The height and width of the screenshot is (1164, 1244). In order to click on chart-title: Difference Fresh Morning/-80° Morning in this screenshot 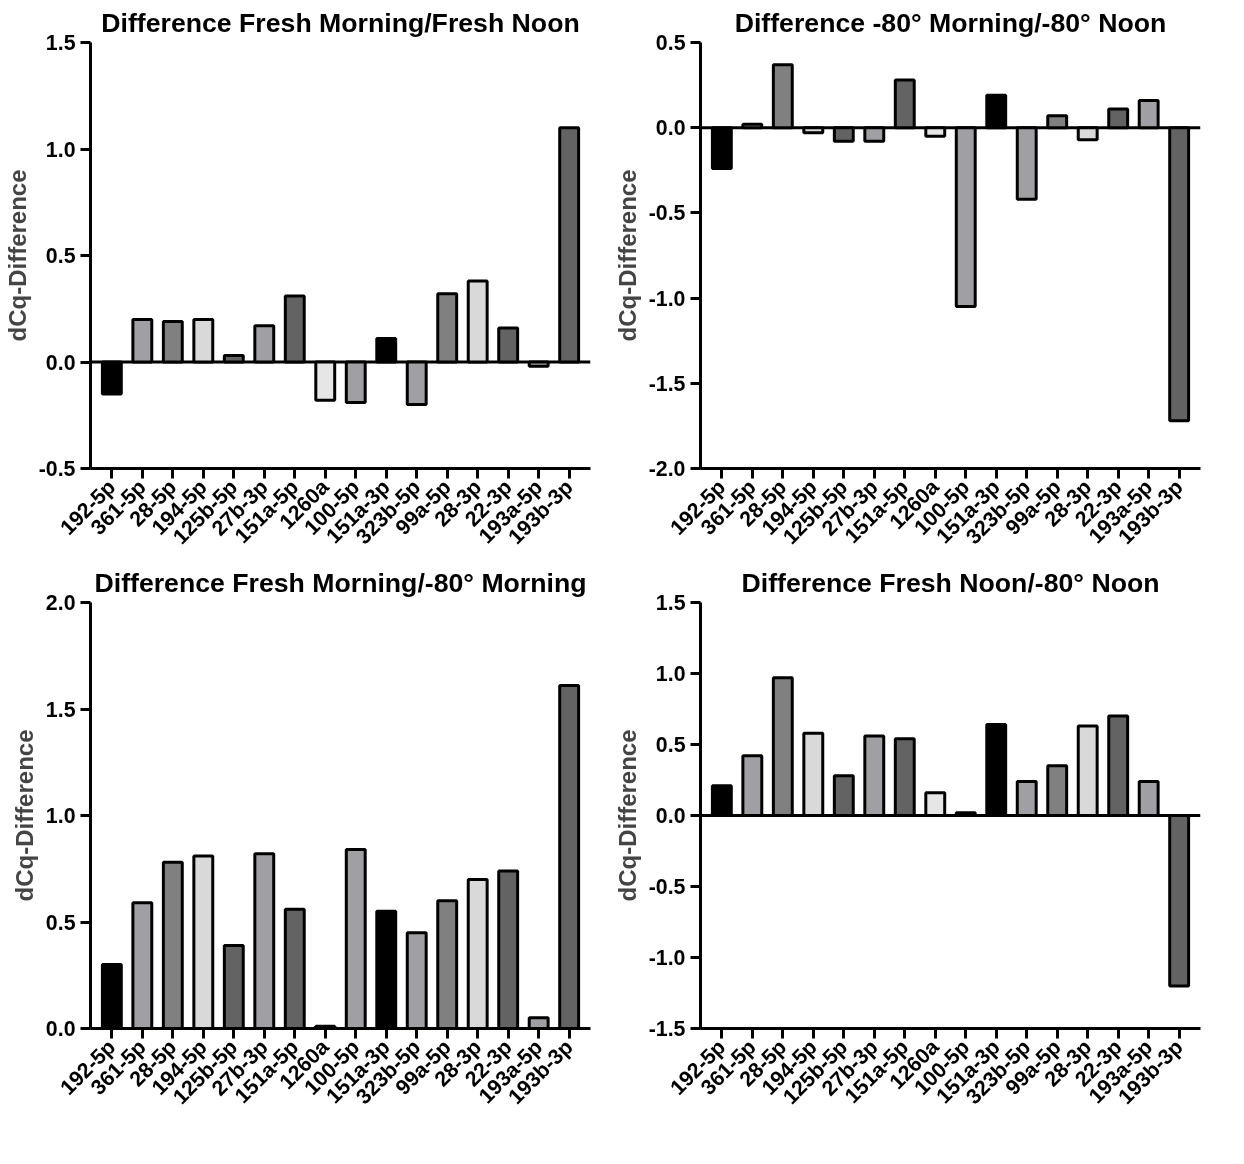, I will do `click(340, 582)`.